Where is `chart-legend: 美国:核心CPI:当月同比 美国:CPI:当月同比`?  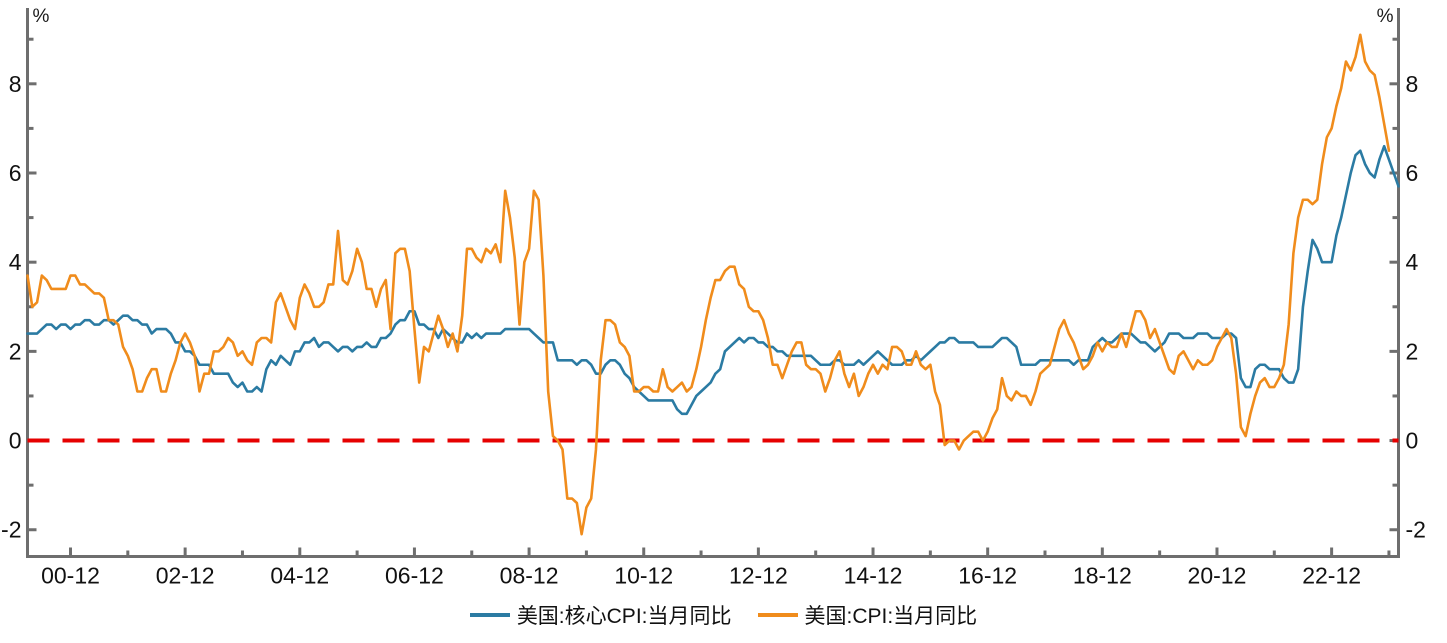
chart-legend: 美国:核心CPI:当月同比 美国:CPI:当月同比 is located at coordinates (723, 615).